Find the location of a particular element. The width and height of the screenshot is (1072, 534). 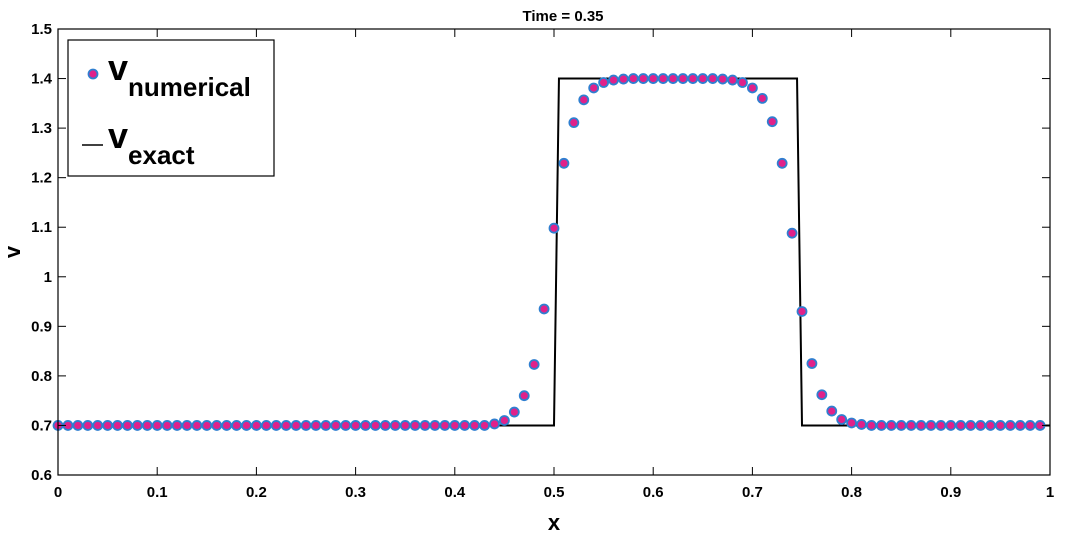

x-tick-label: 1 is located at coordinates (1050, 492).